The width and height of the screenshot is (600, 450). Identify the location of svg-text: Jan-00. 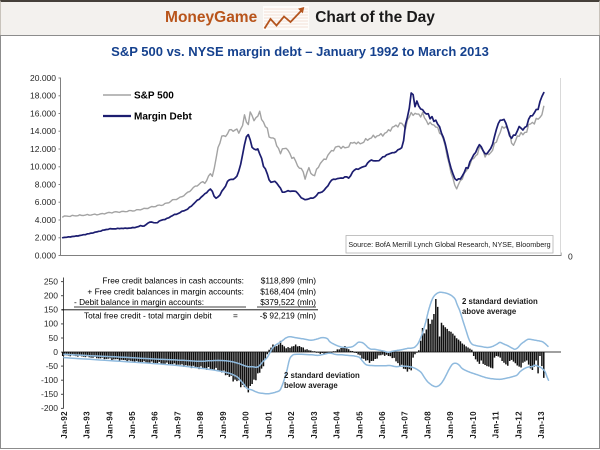
(246, 425).